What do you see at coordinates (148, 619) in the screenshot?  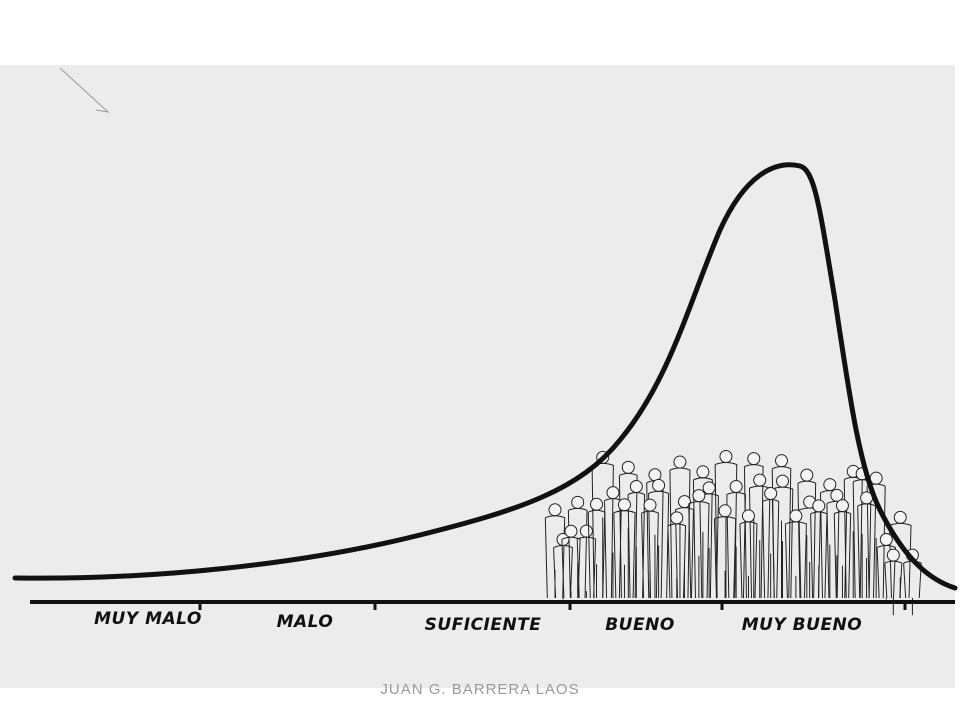 I see `axis-label: MUY MALO` at bounding box center [148, 619].